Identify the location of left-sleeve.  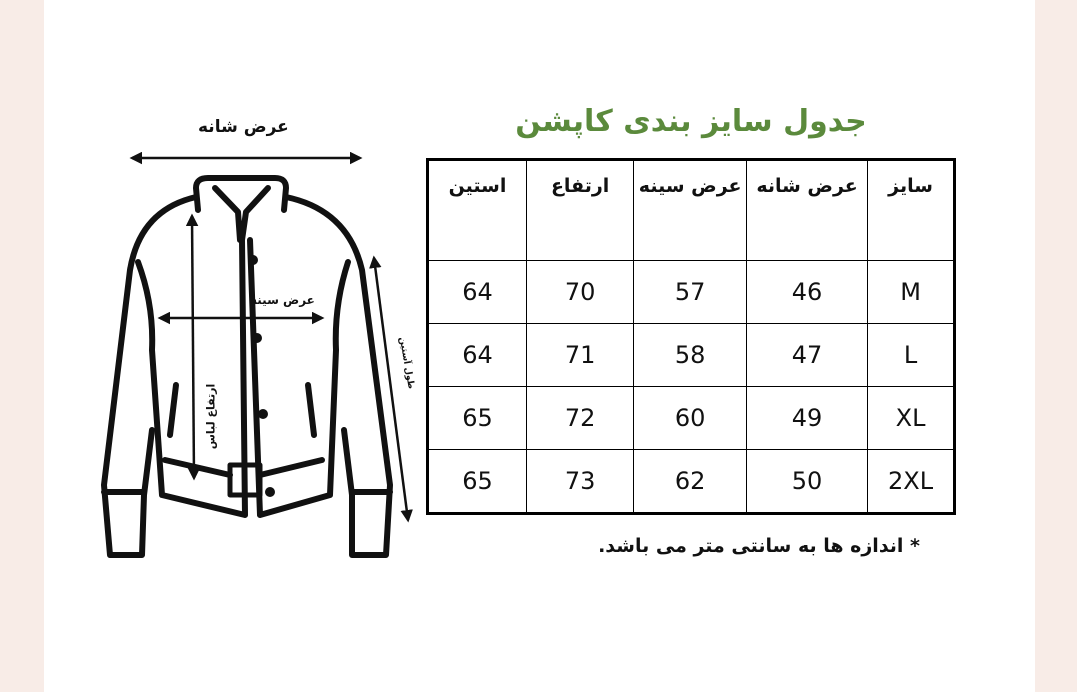
(150, 376).